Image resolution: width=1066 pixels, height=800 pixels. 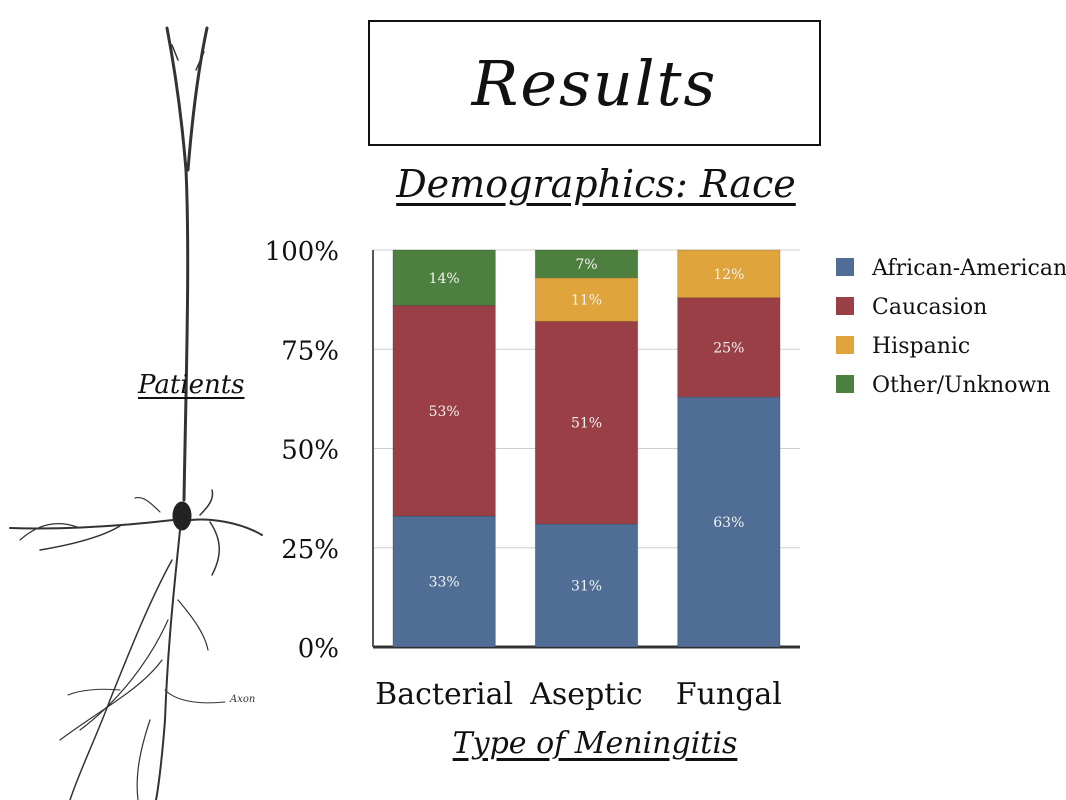 What do you see at coordinates (929, 307) in the screenshot?
I see `legend-label: Caucasion` at bounding box center [929, 307].